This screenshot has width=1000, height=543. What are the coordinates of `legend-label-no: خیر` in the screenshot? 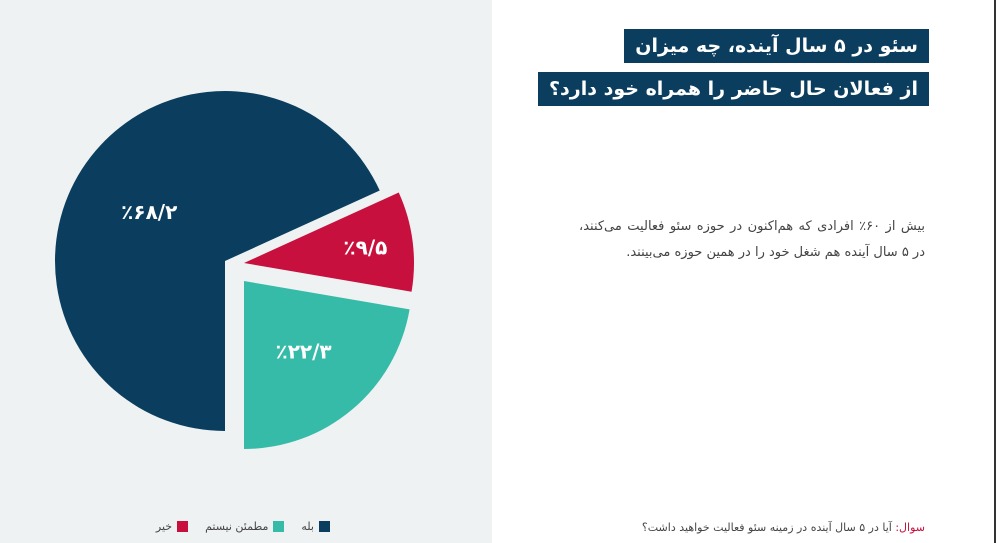 It's located at (164, 526).